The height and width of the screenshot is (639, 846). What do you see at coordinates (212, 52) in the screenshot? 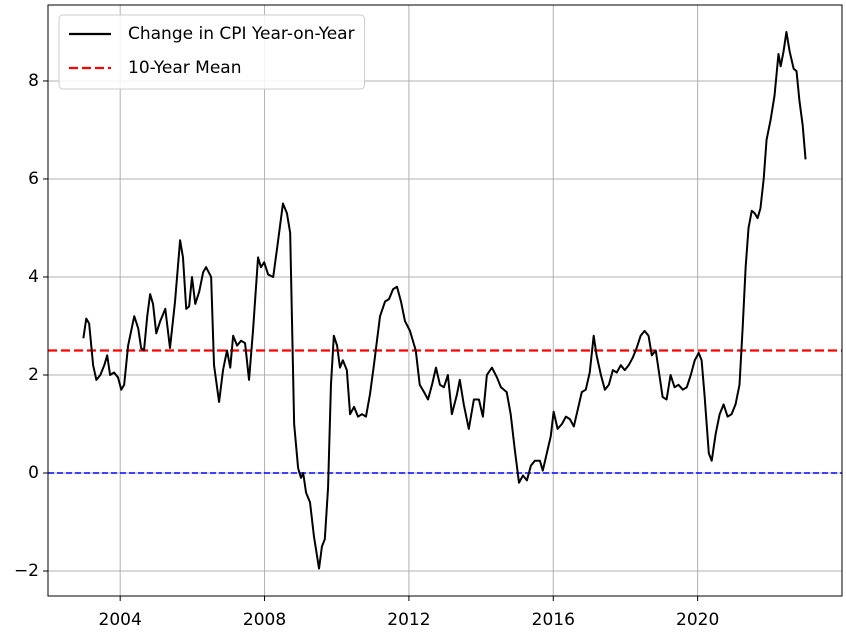
I see `legend-box` at bounding box center [212, 52].